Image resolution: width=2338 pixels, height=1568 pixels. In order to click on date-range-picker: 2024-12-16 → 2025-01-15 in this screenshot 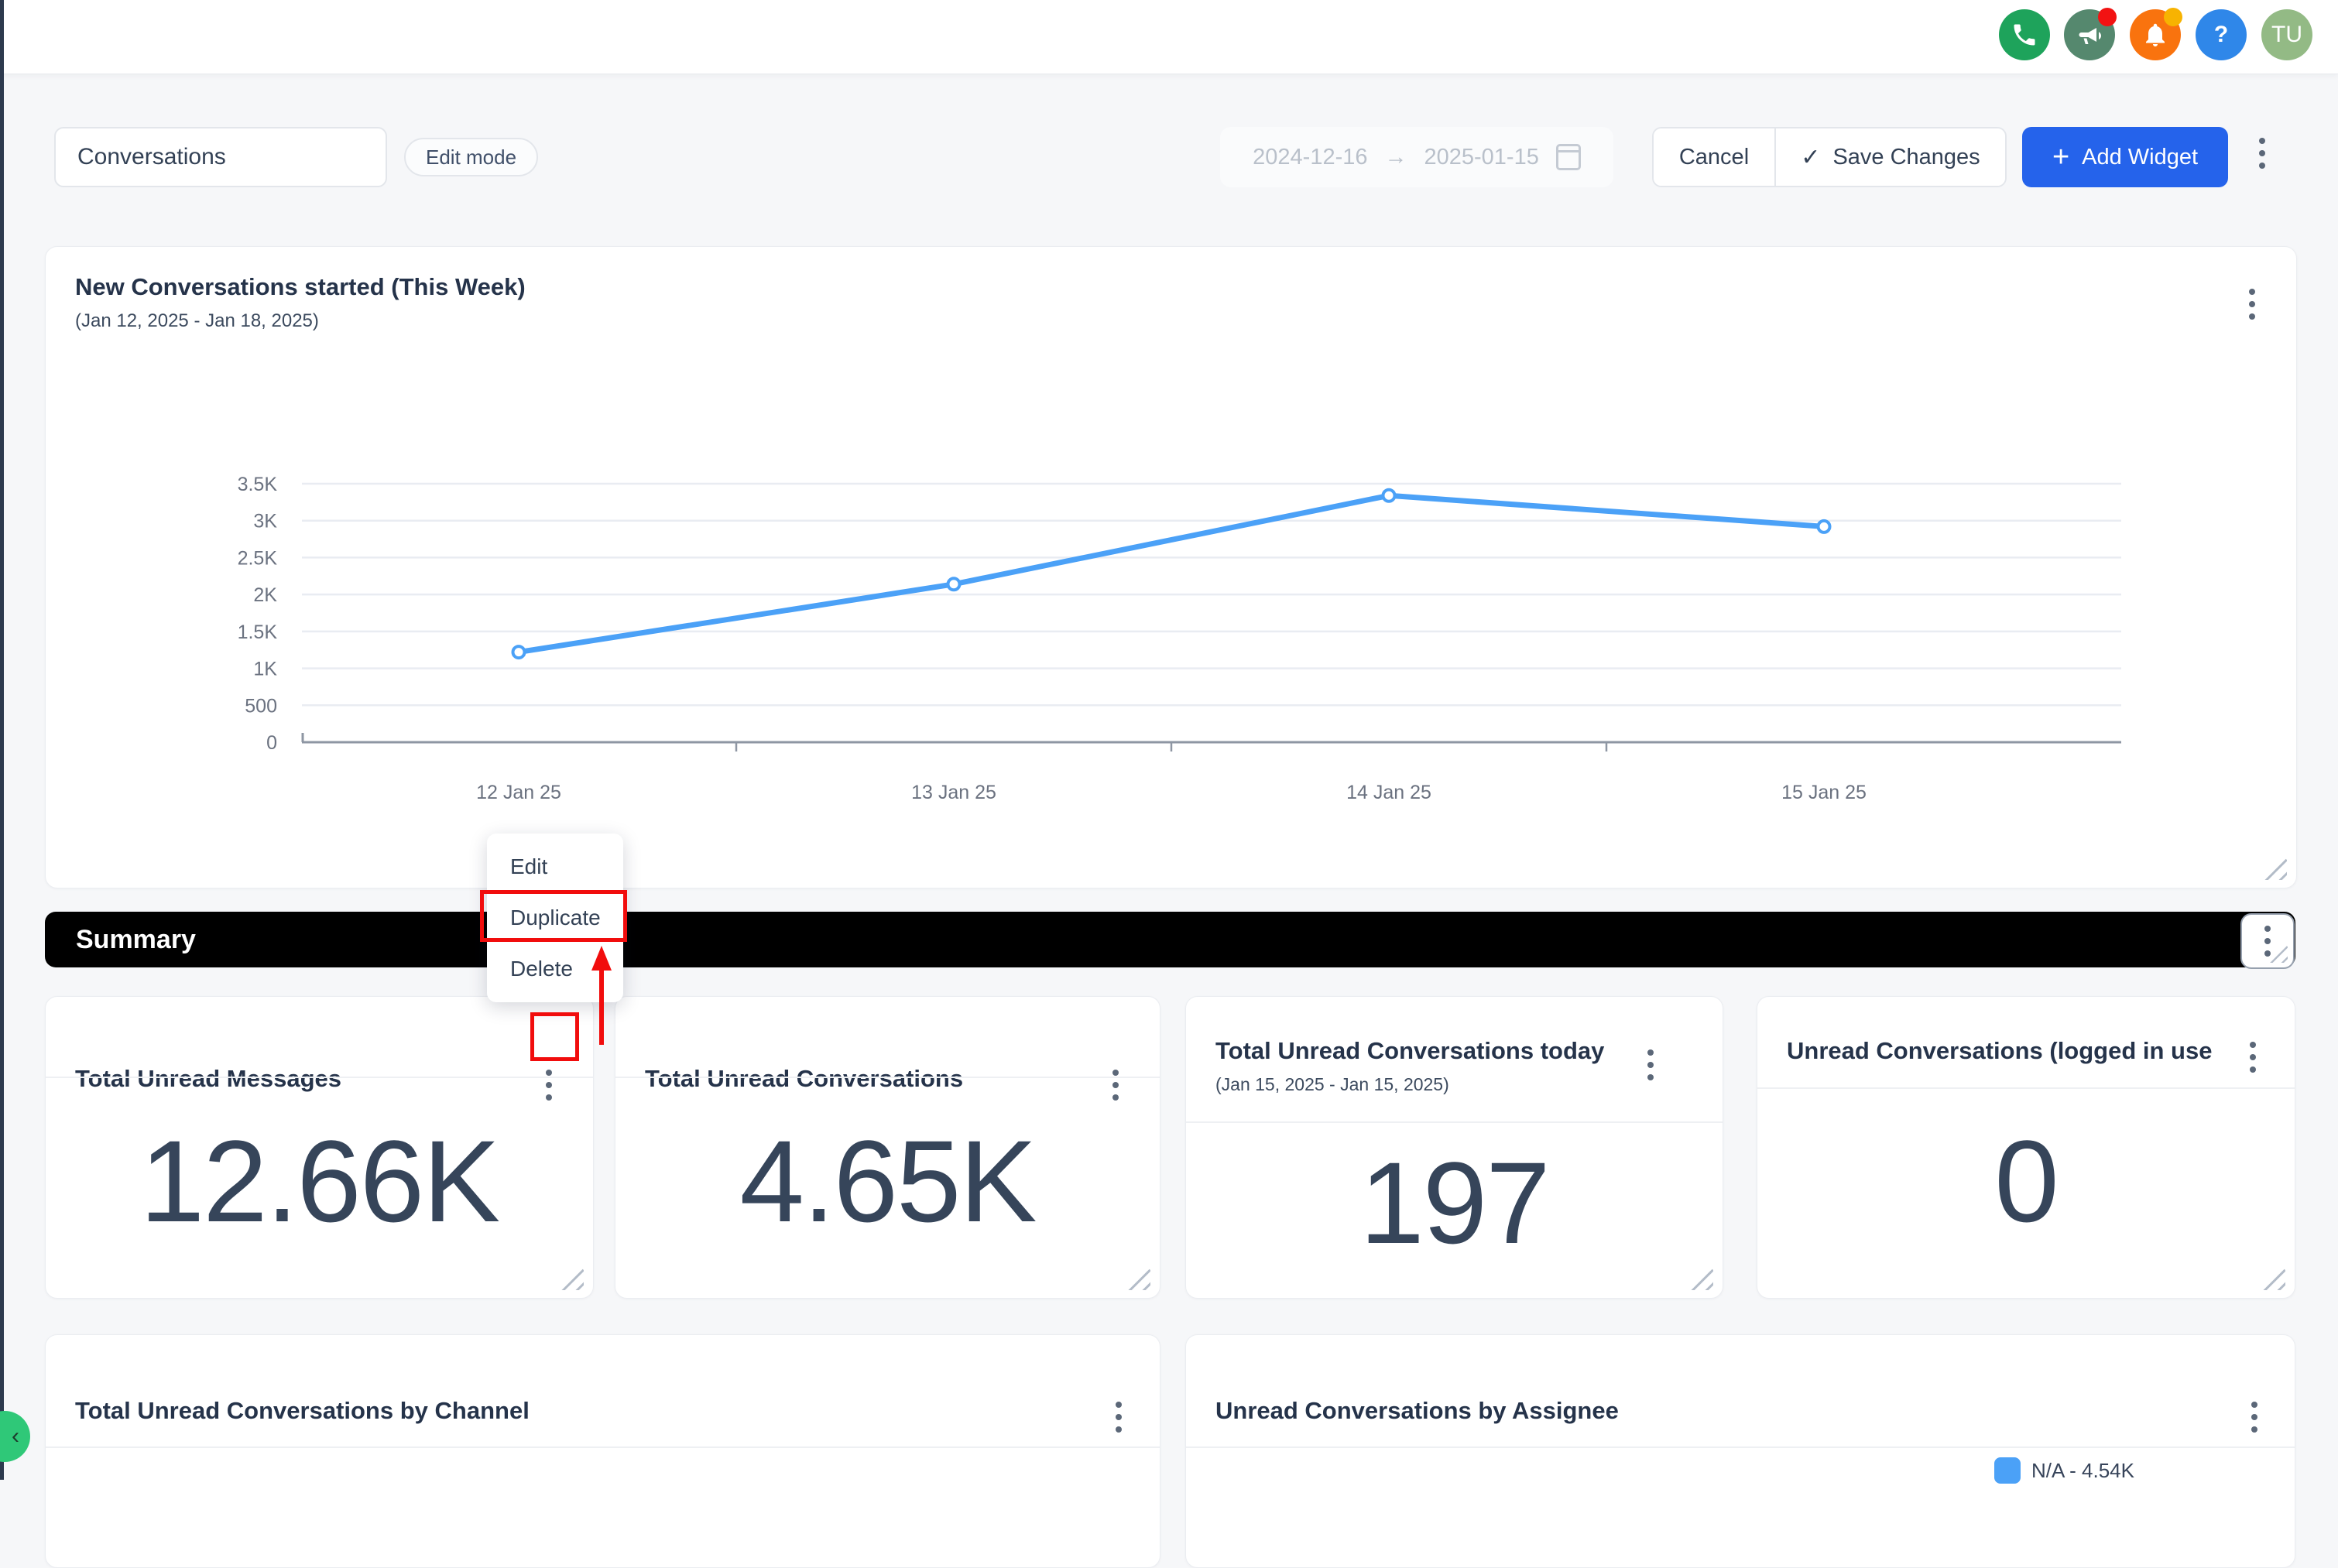, I will do `click(1416, 157)`.